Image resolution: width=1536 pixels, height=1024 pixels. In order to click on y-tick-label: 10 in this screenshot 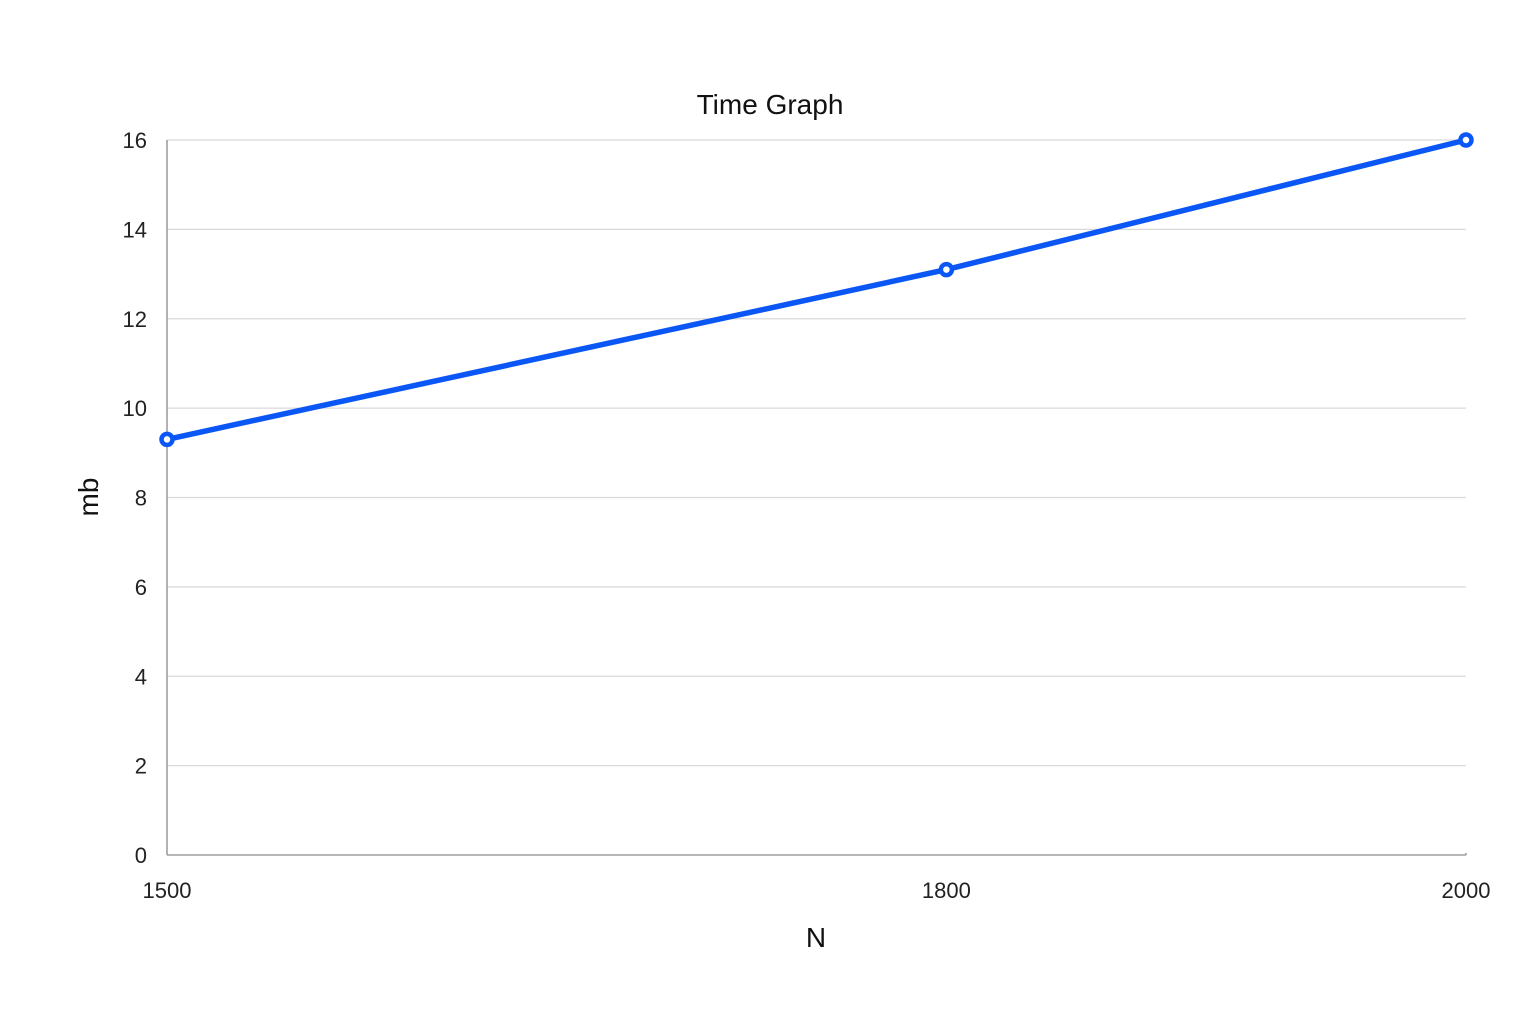, I will do `click(135, 408)`.